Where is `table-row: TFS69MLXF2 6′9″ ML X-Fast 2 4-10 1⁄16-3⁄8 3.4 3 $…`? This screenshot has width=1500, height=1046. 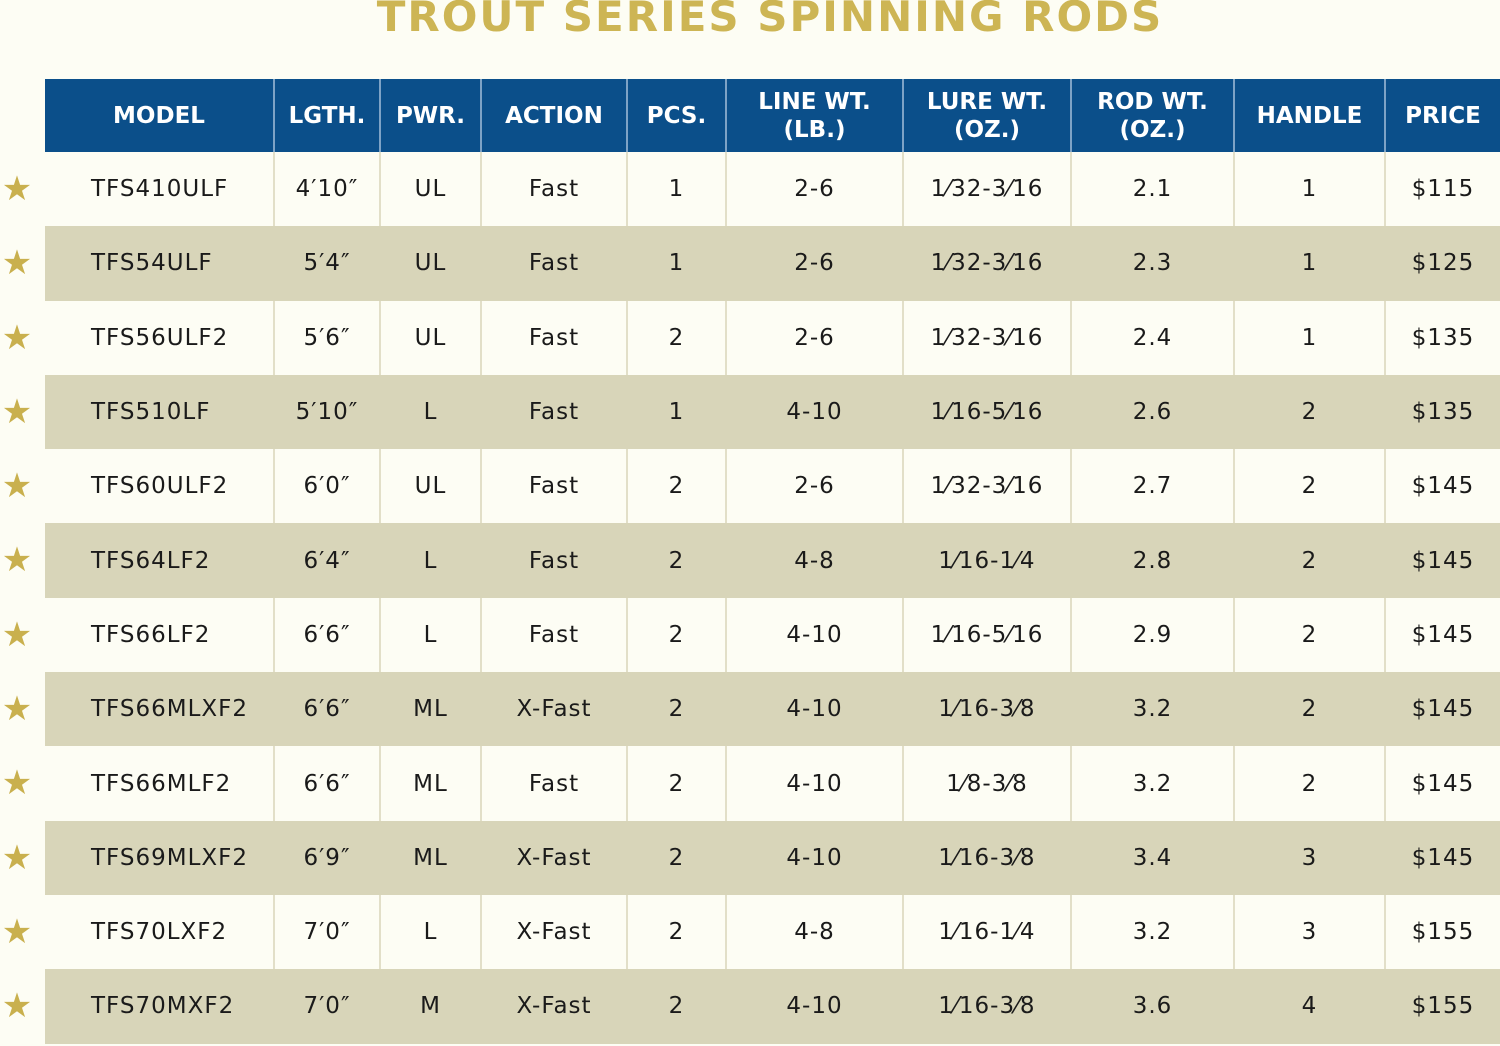
table-row: TFS69MLXF2 6′9″ ML X-Fast 2 4-10 1⁄16-3⁄8 3.4 3 $… is located at coordinates (772, 857).